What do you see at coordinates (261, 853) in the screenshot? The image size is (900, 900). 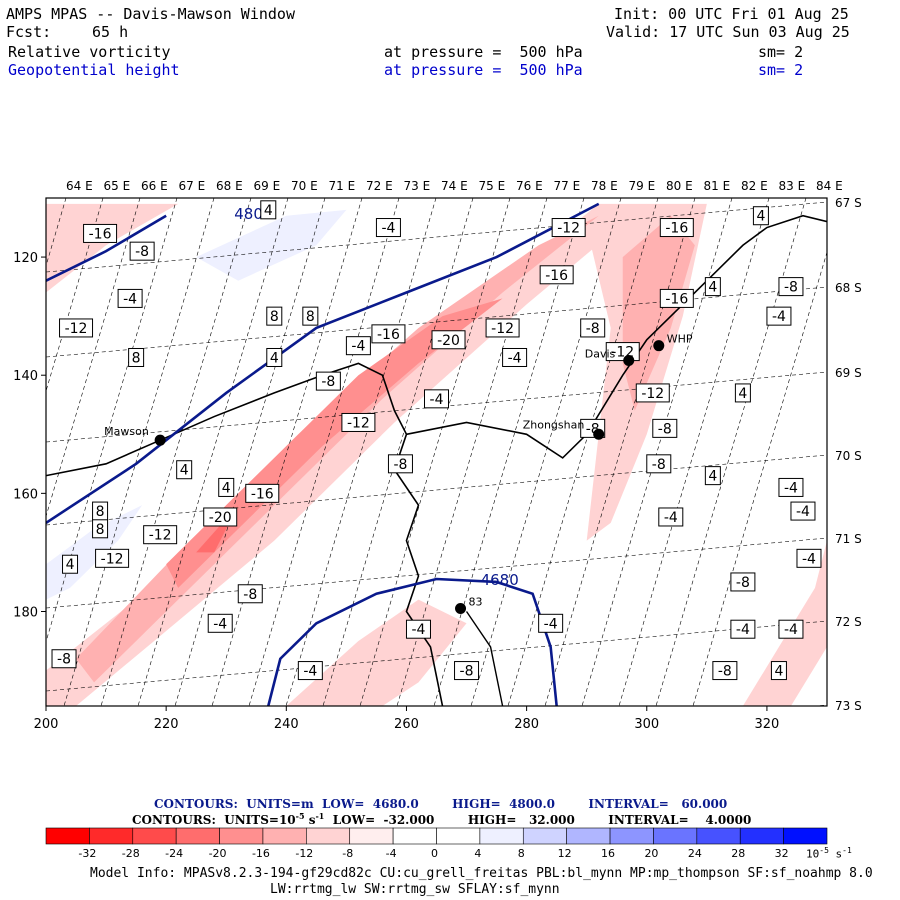 I see `colorbar-tick-label: -16` at bounding box center [261, 853].